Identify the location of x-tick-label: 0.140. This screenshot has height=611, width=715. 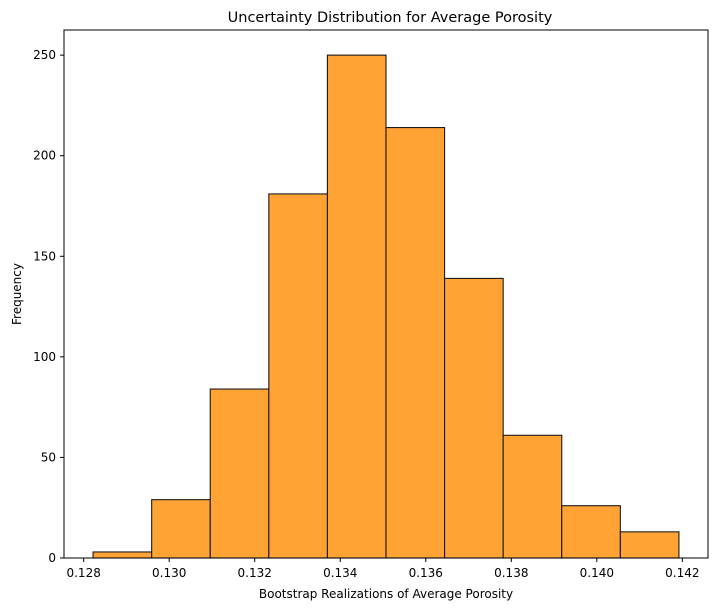
(597, 573).